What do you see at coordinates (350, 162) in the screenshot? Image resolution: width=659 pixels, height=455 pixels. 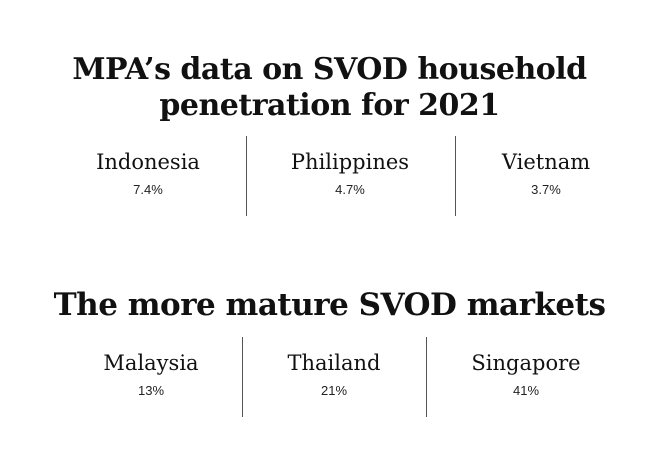 I see `stat-label: Philippines` at bounding box center [350, 162].